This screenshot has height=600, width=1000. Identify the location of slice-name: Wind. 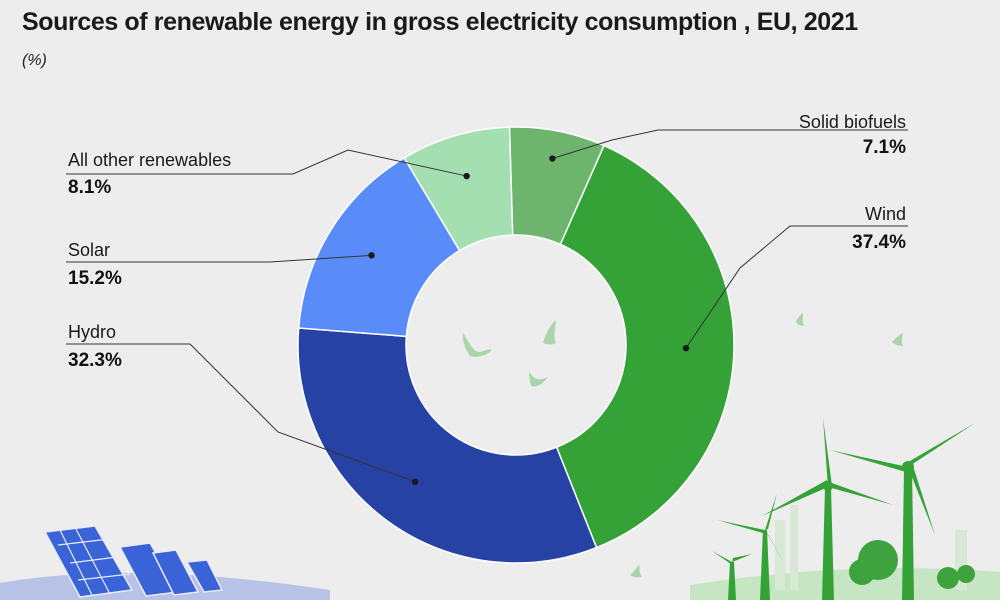
(885, 214).